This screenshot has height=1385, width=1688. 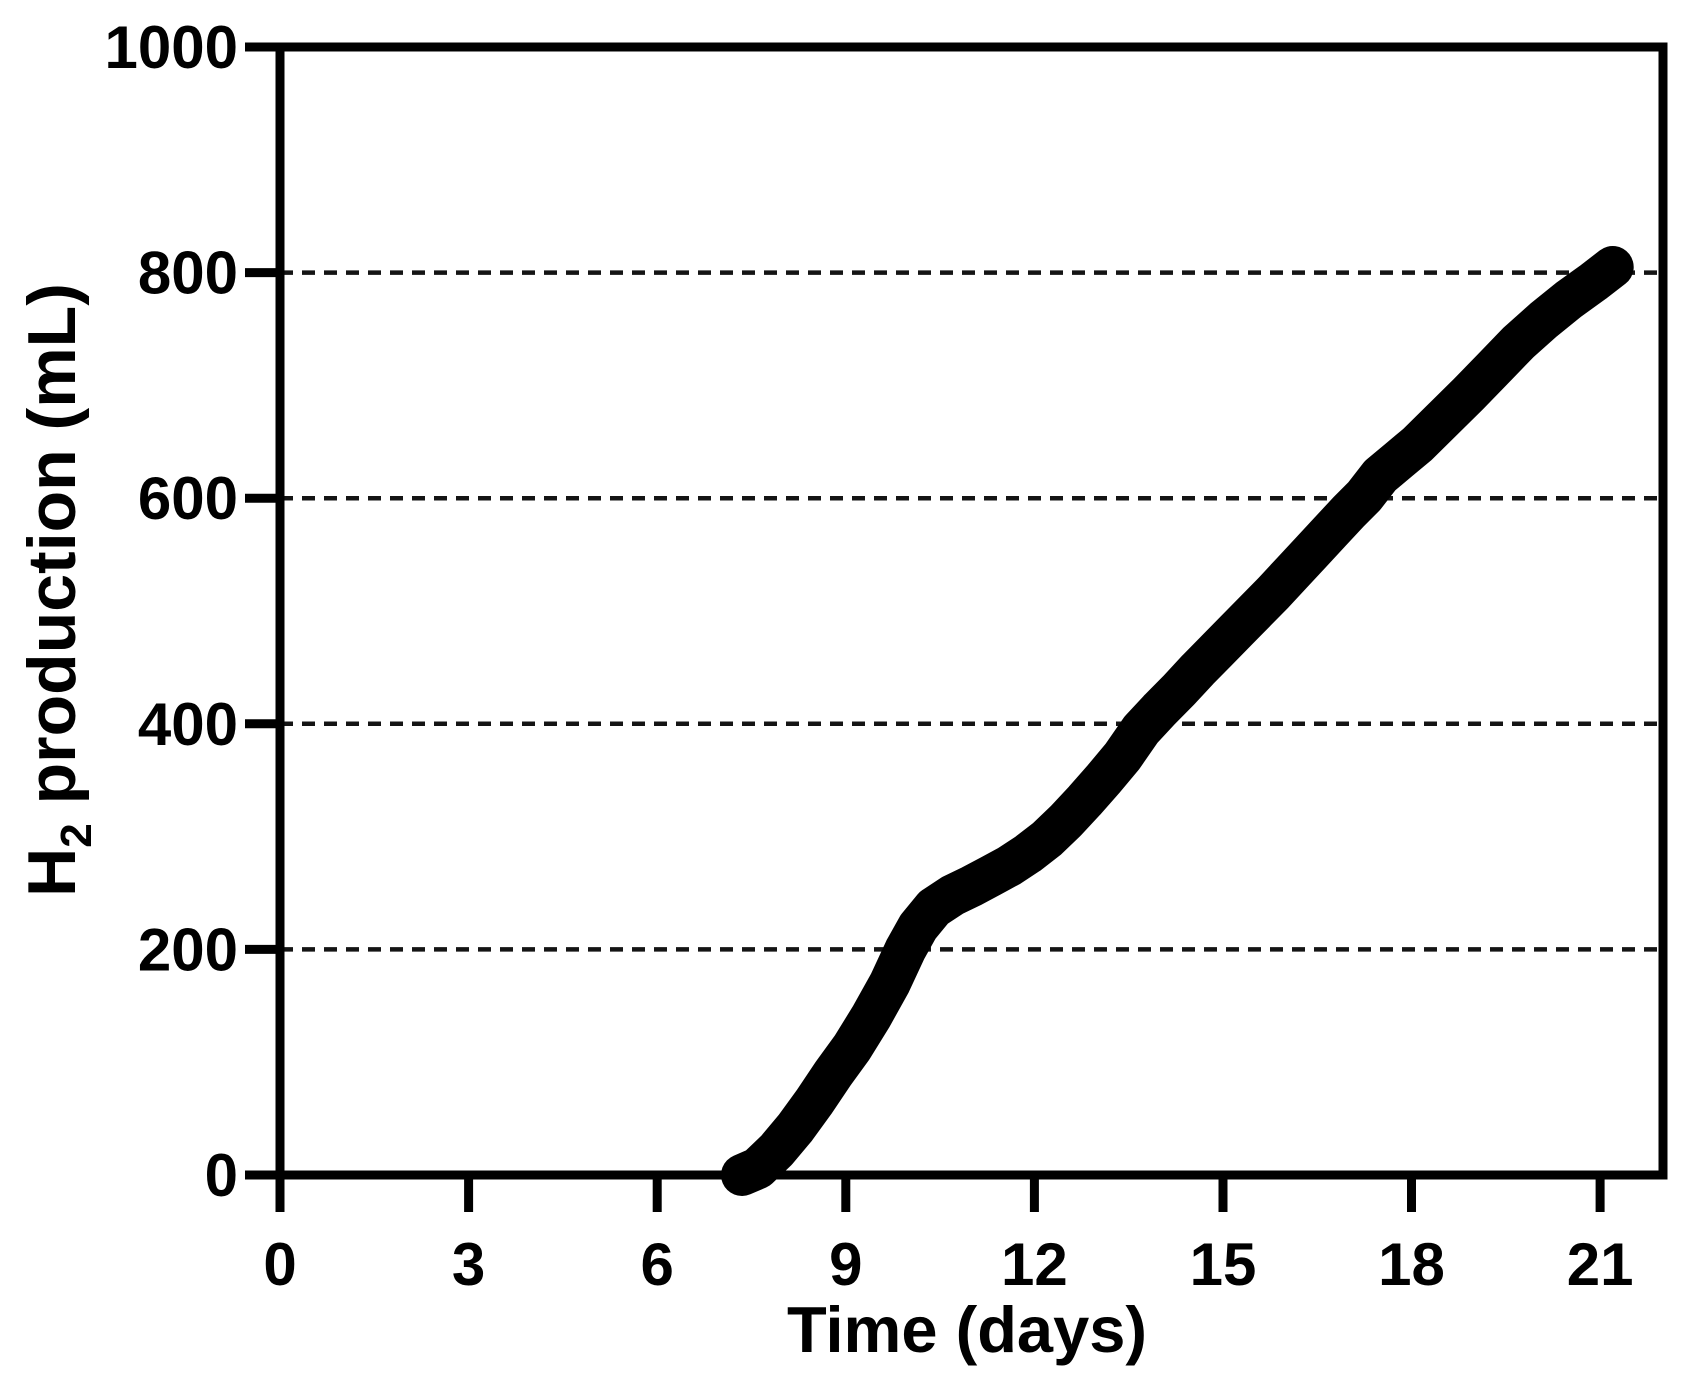 What do you see at coordinates (967, 1329) in the screenshot?
I see `x-axis-title: Time (days)` at bounding box center [967, 1329].